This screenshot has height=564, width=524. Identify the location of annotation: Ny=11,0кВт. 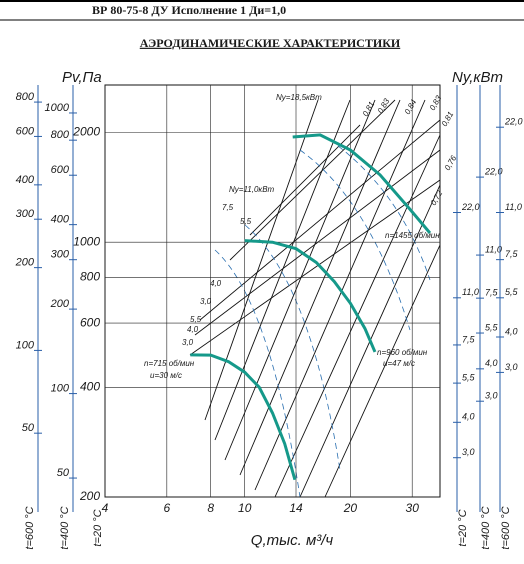
(252, 189).